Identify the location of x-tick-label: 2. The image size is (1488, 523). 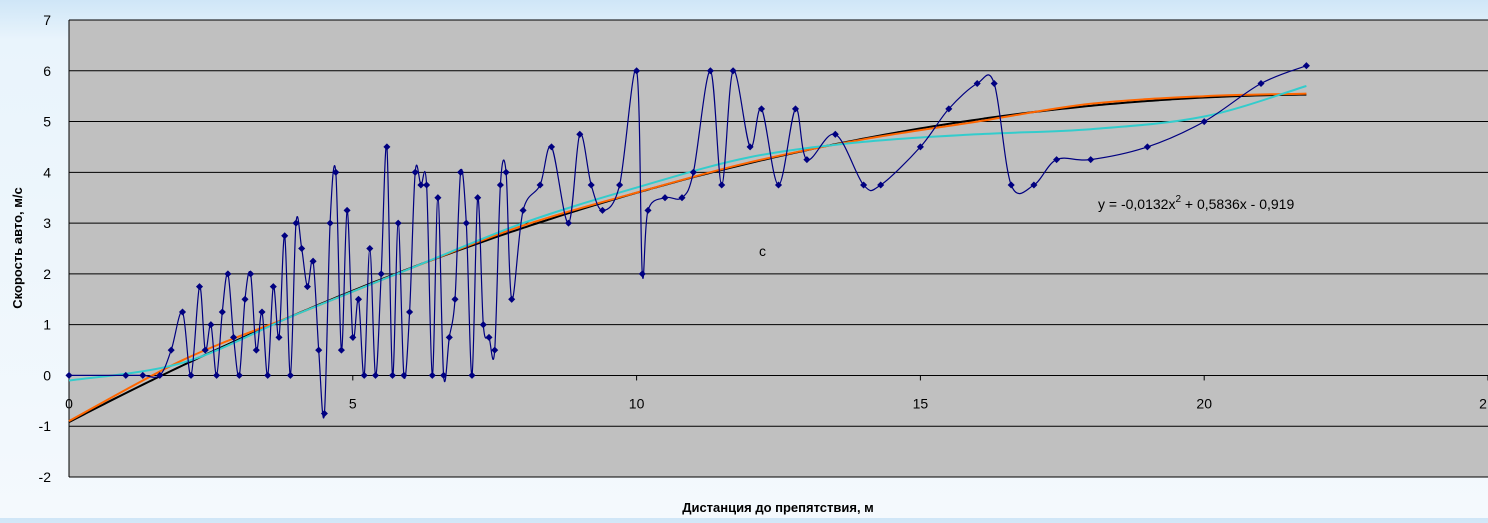
(1483, 403).